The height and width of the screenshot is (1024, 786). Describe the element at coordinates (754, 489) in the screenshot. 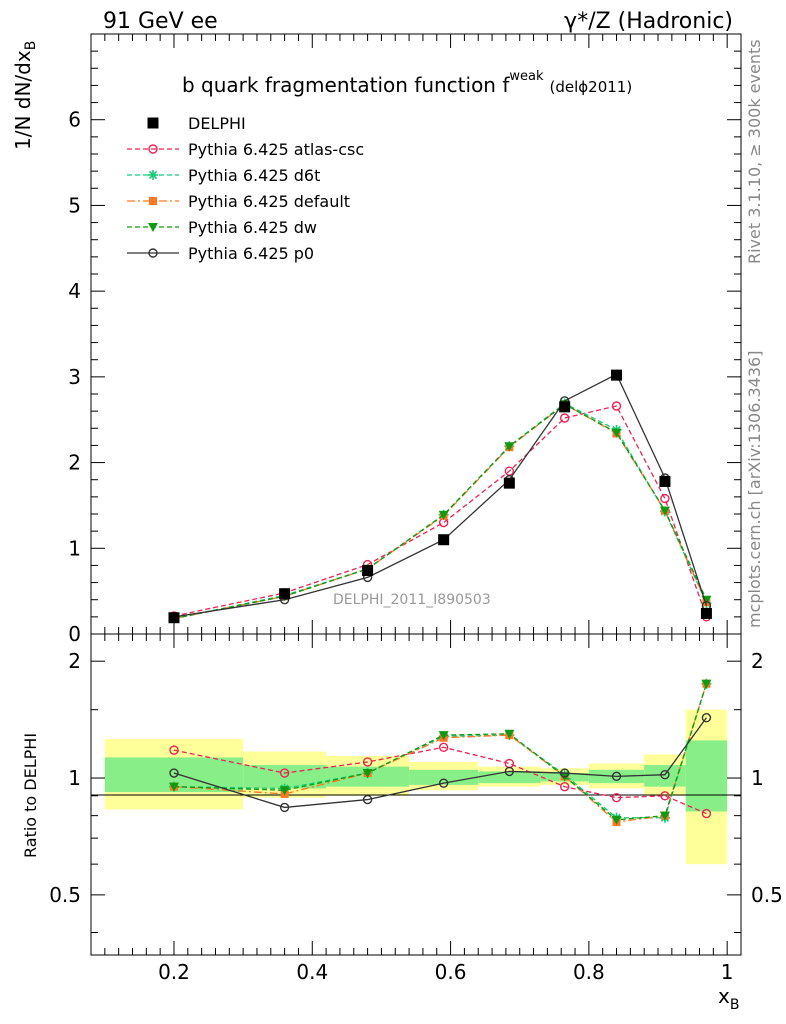

I see `mcplots-reference-label: mcplots.cern.ch [arXiv:1306.3436]` at that location.